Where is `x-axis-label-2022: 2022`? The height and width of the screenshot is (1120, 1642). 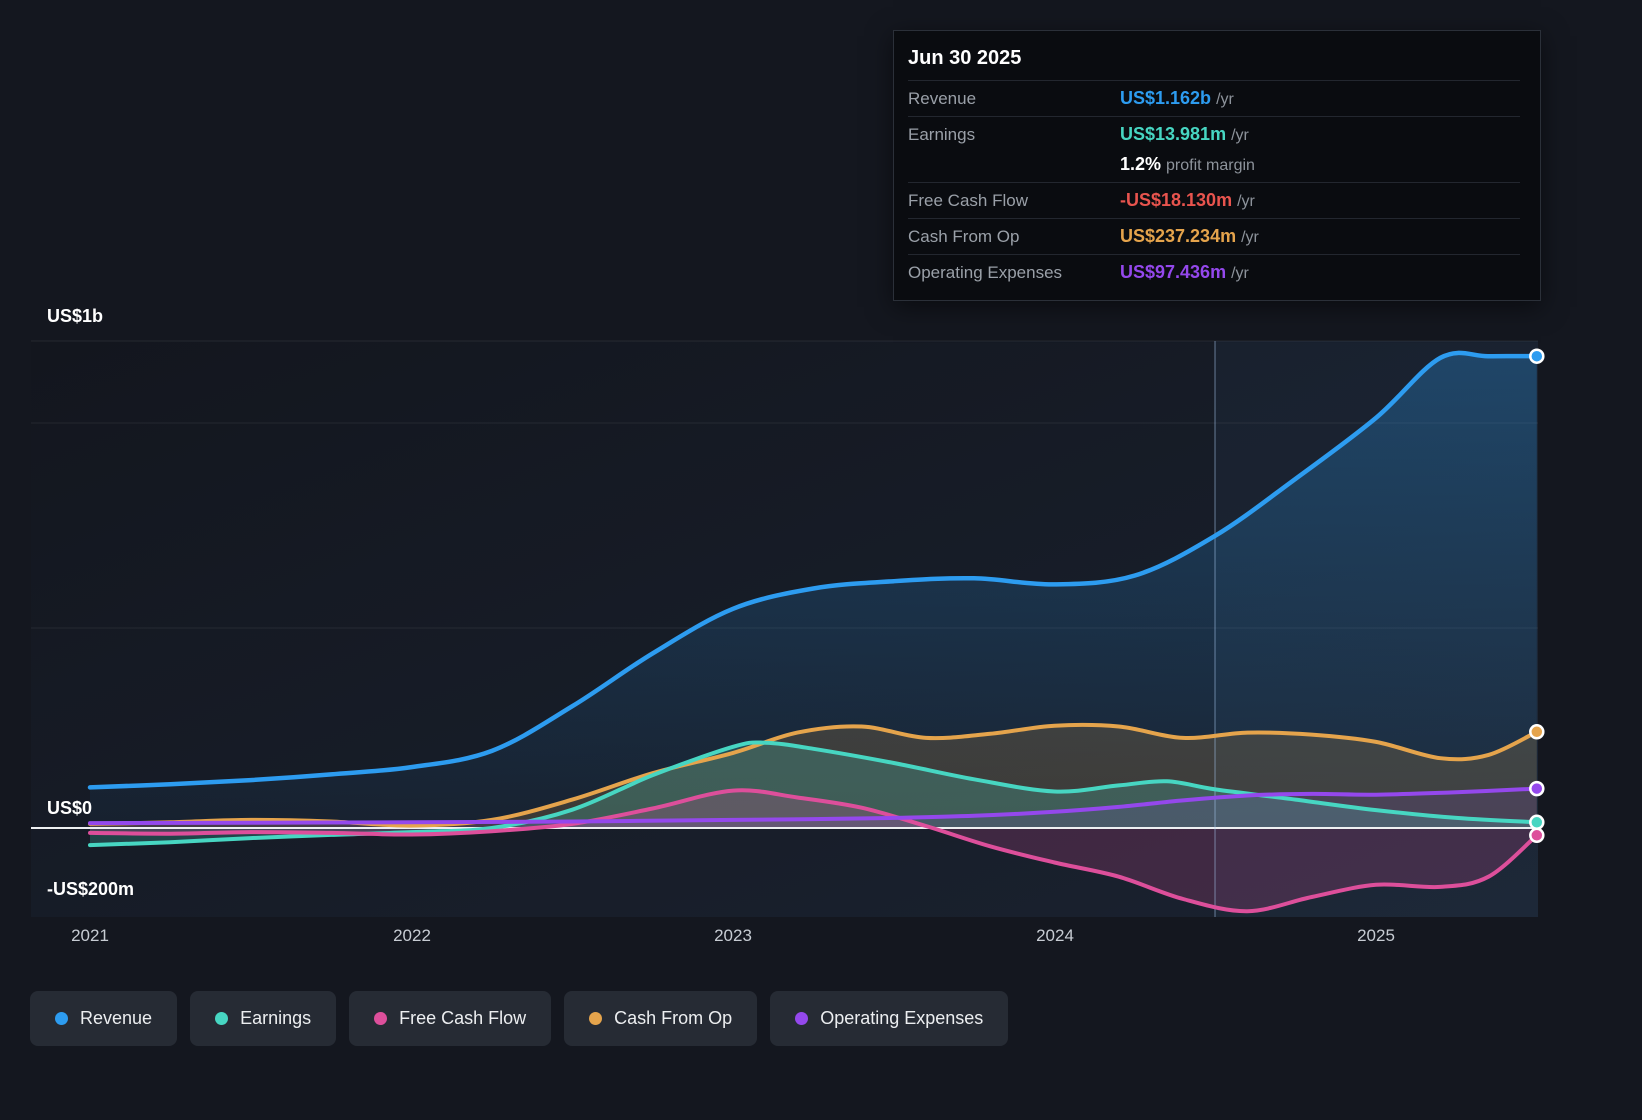 x-axis-label-2022: 2022 is located at coordinates (412, 935).